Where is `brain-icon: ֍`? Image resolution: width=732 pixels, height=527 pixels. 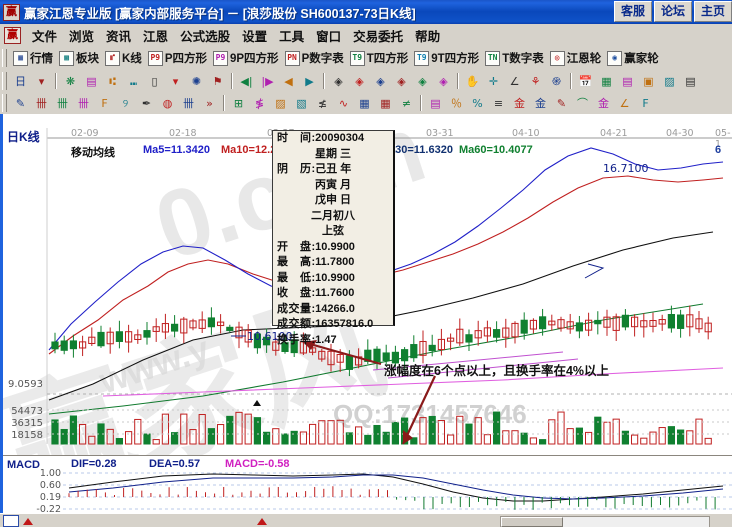 brain-icon: ֍ is located at coordinates (556, 81).